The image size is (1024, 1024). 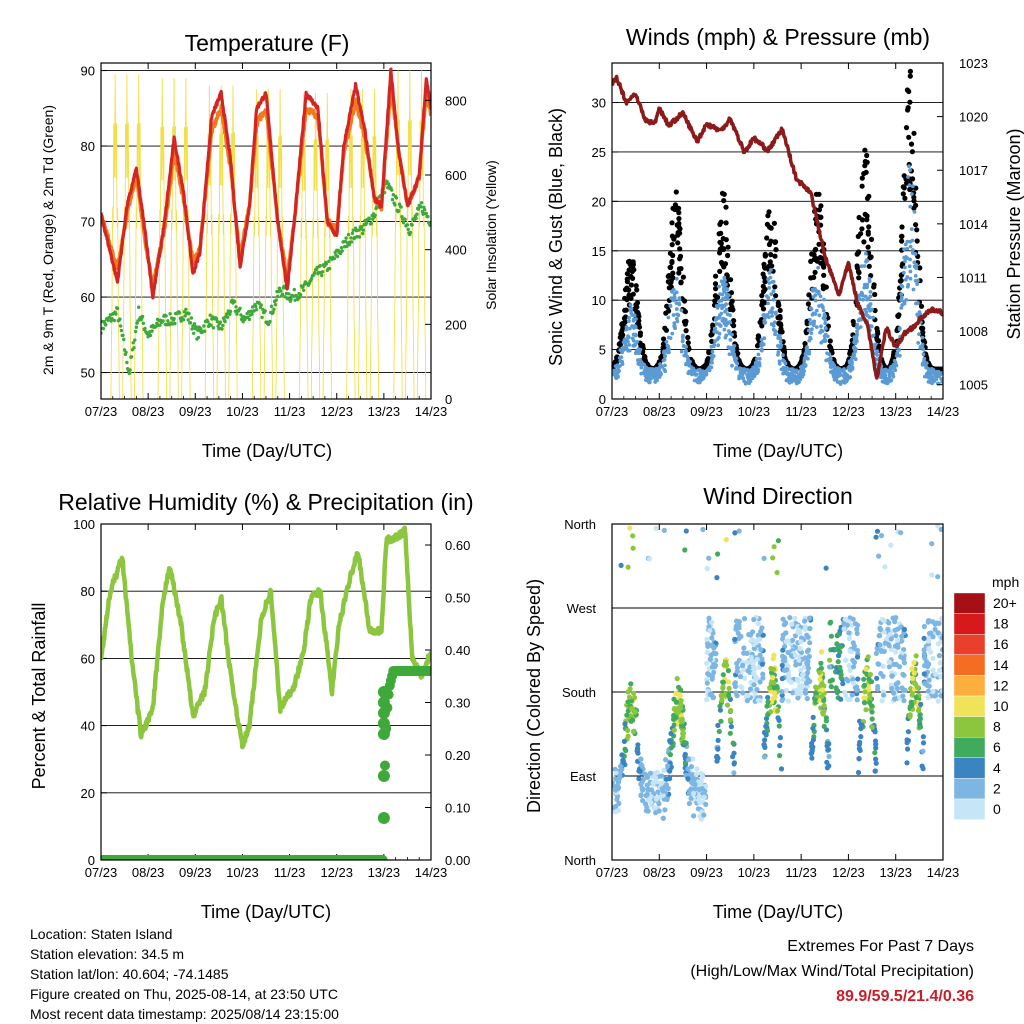 What do you see at coordinates (266, 692) in the screenshot?
I see `humidity-frame` at bounding box center [266, 692].